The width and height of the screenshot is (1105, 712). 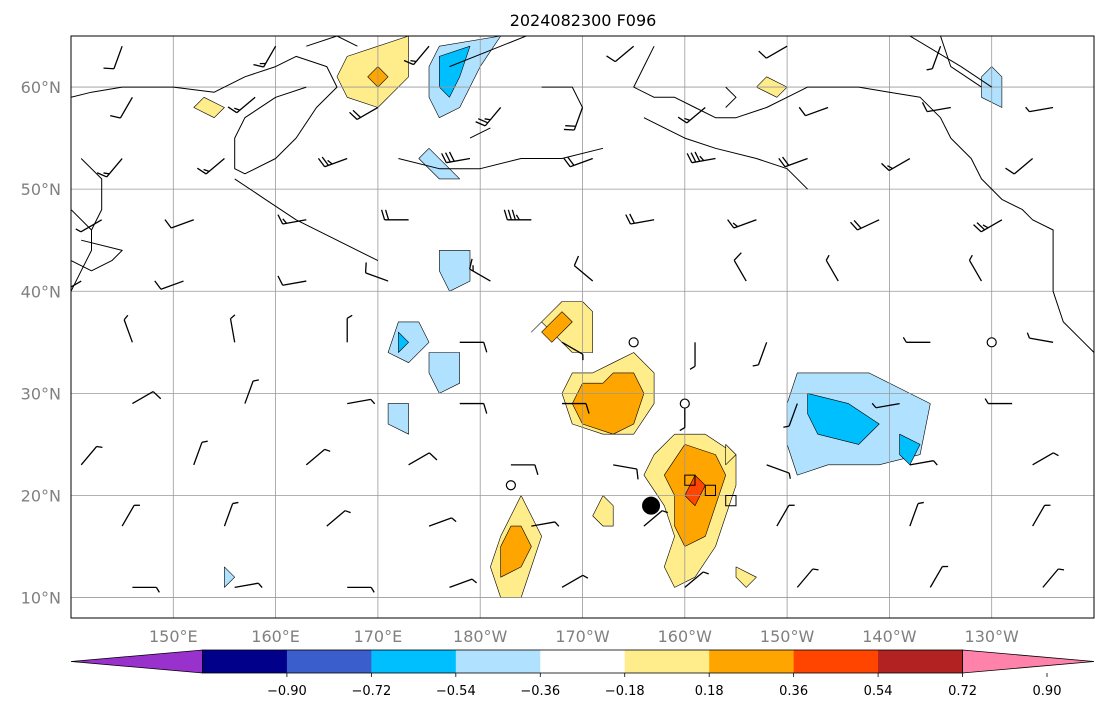 What do you see at coordinates (41, 291) in the screenshot?
I see `lat-label-2: 40°N` at bounding box center [41, 291].